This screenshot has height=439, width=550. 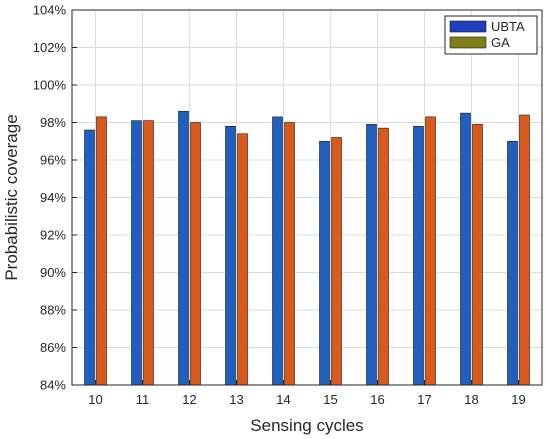 I want to click on x-axis-label: Sensing cycles, so click(x=306, y=425).